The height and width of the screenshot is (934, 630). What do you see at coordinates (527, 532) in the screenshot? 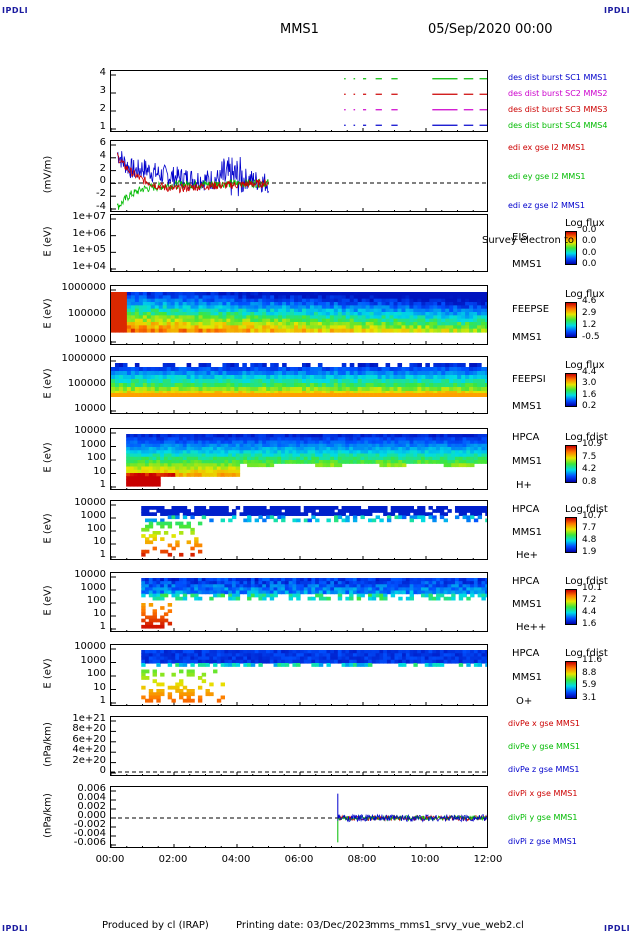
I see `instrument-hpca_he-1: MMS1` at bounding box center [527, 532].